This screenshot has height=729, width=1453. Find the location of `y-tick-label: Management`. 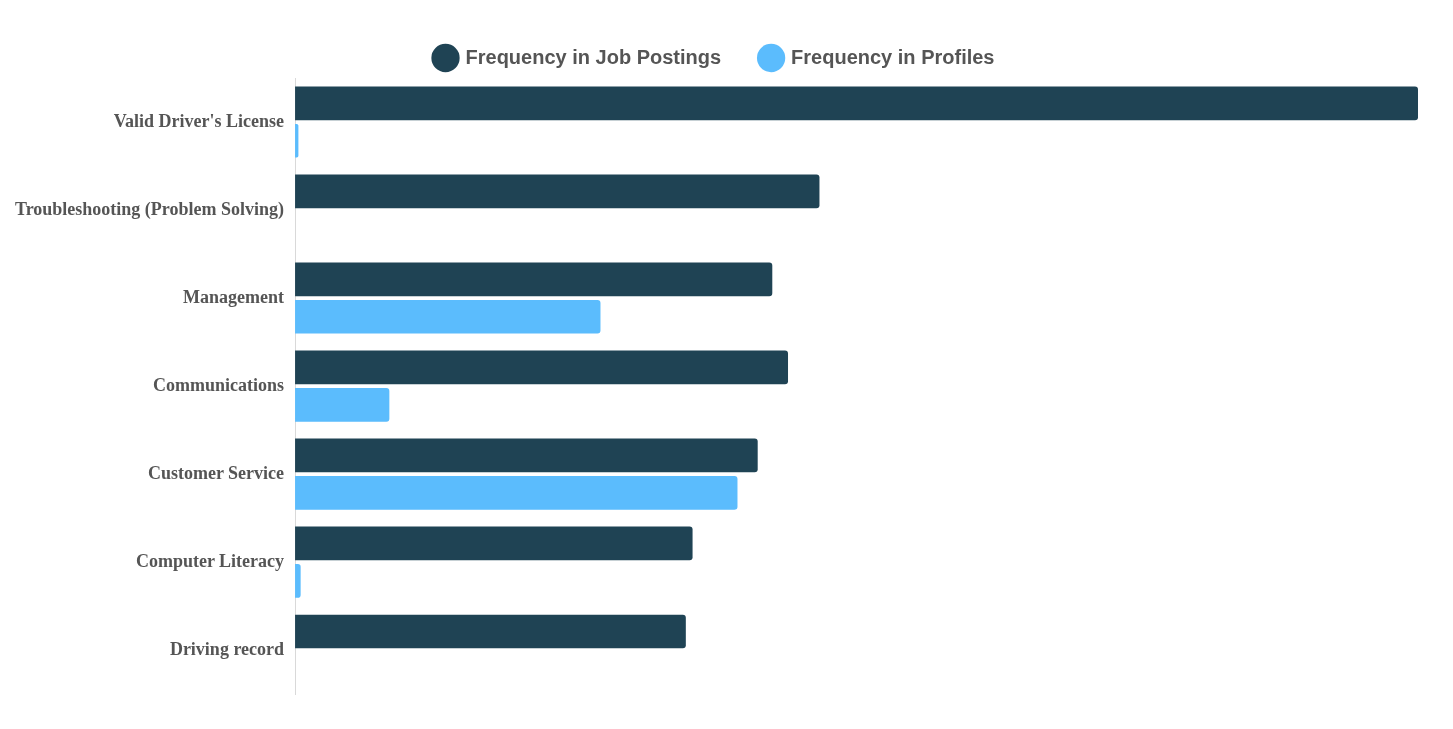

y-tick-label: Management is located at coordinates (234, 296).